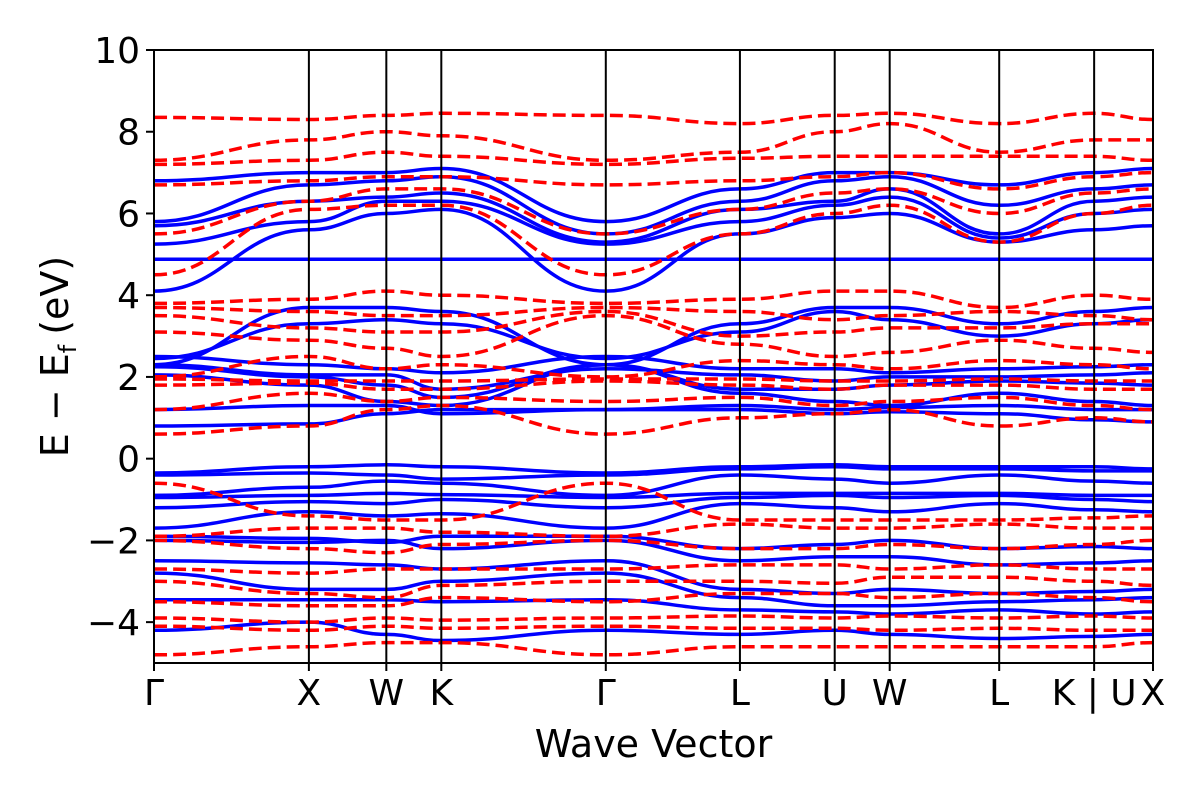 This screenshot has width=1200, height=800. Describe the element at coordinates (128, 460) in the screenshot. I see `y-tick-label: 0` at that location.